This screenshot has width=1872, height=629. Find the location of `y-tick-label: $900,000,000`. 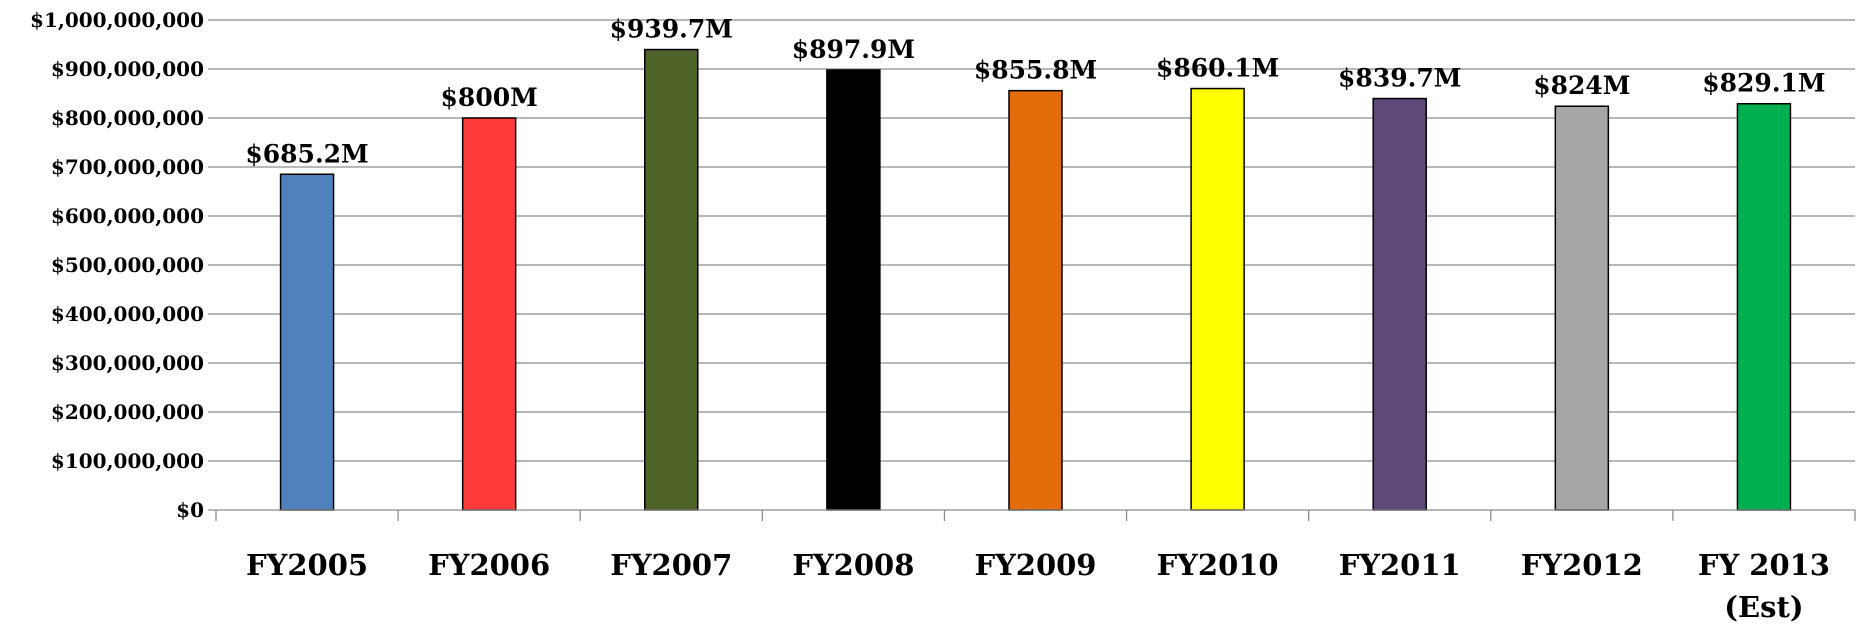

y-tick-label: $900,000,000 is located at coordinates (127, 69).